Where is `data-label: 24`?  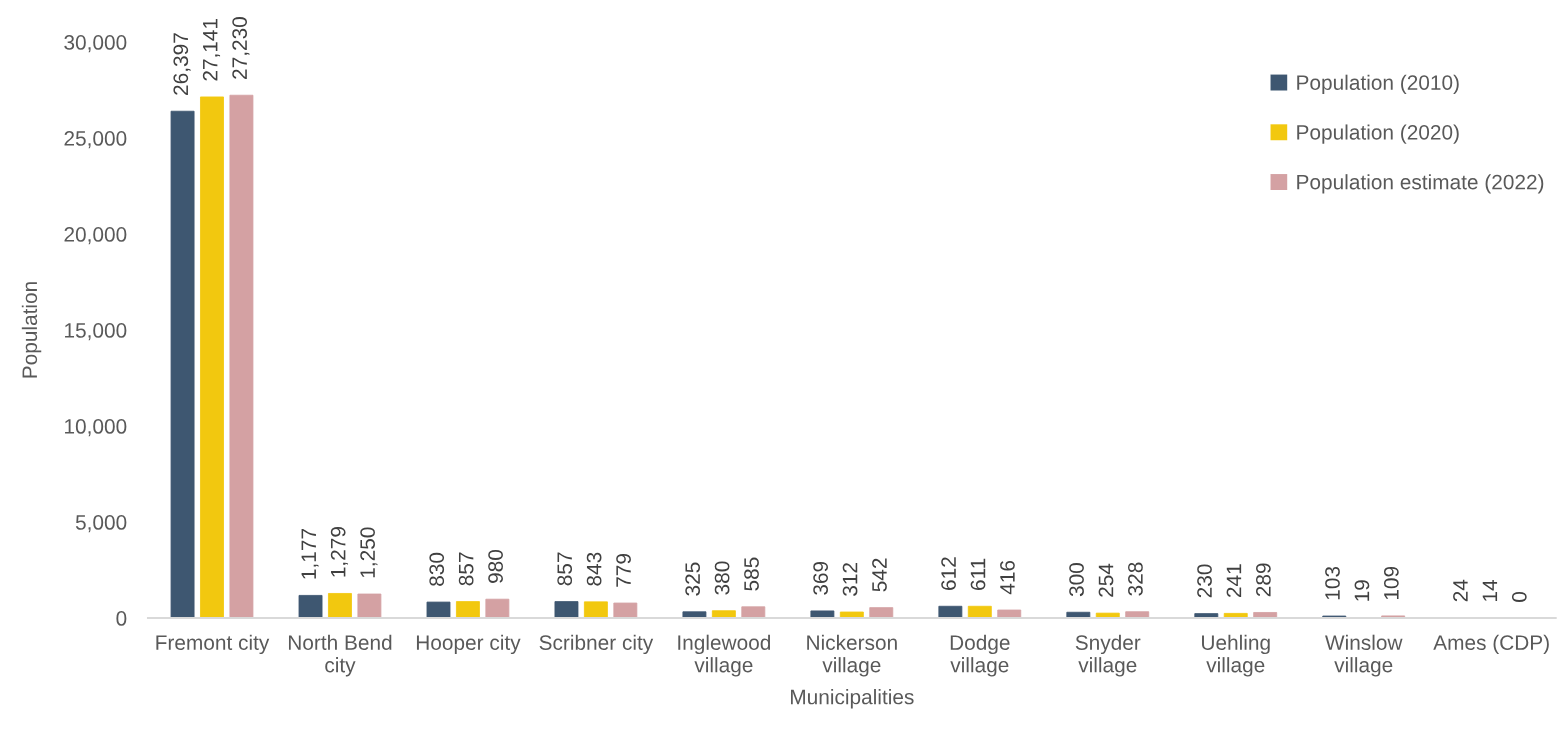
data-label: 24 is located at coordinates (1460, 590).